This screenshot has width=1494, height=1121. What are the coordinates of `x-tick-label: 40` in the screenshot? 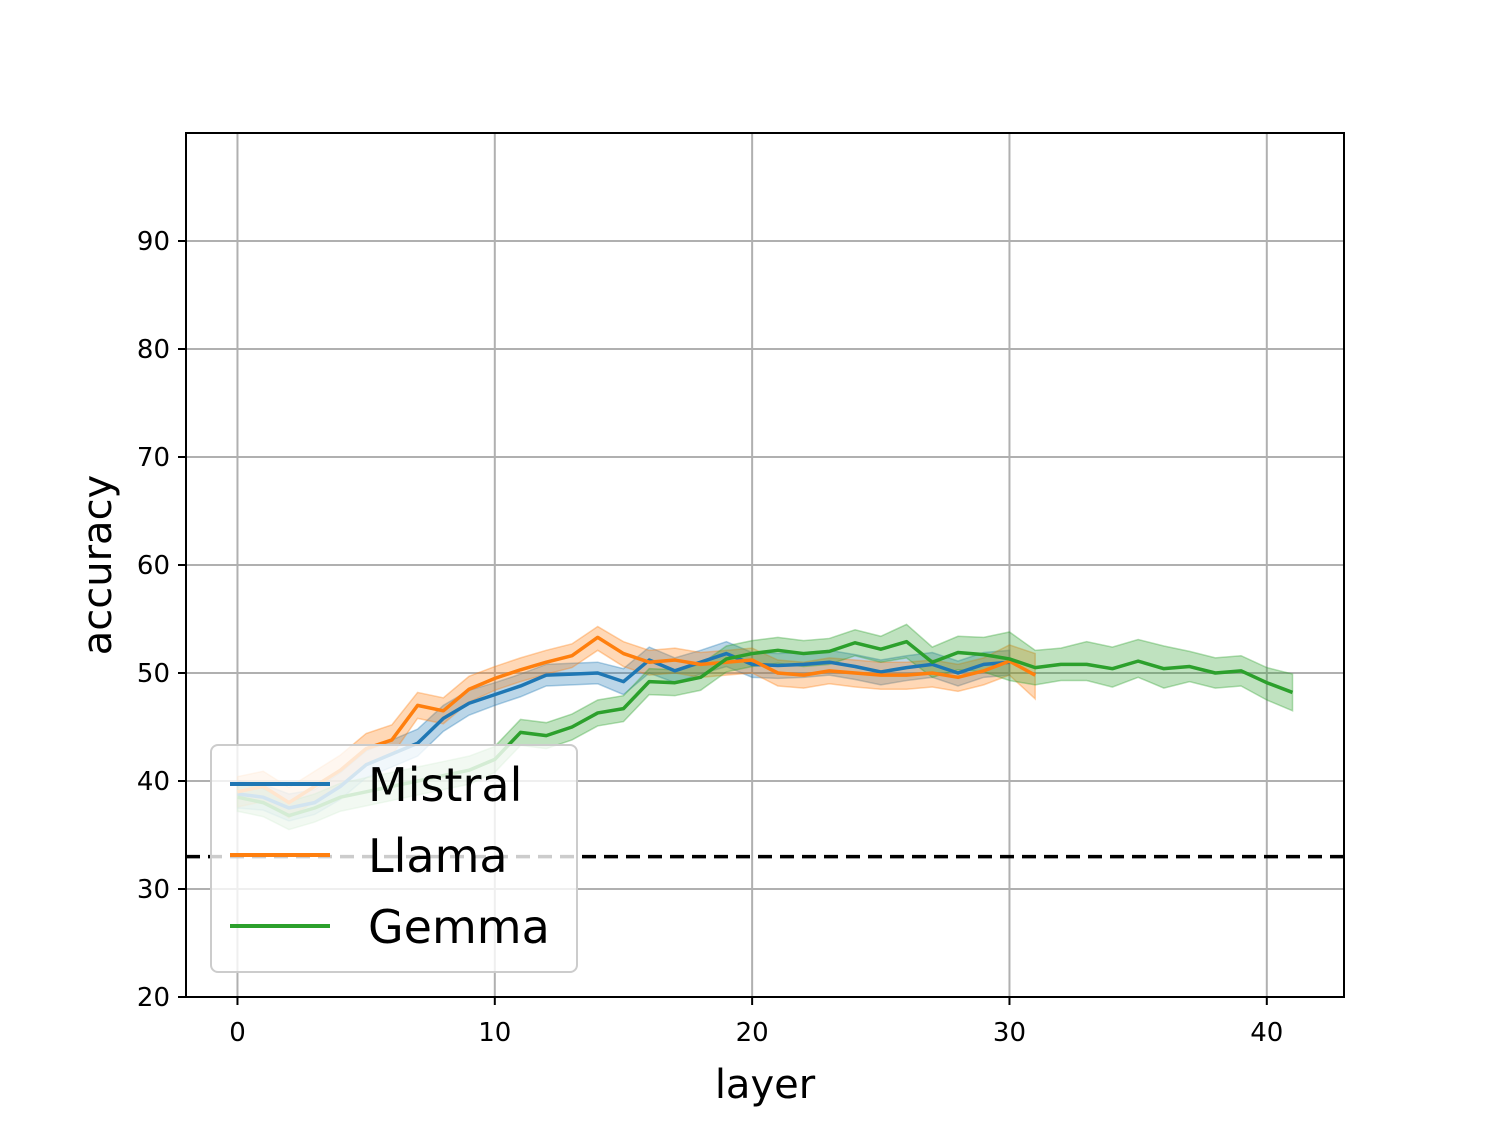 It's located at (1266, 1033).